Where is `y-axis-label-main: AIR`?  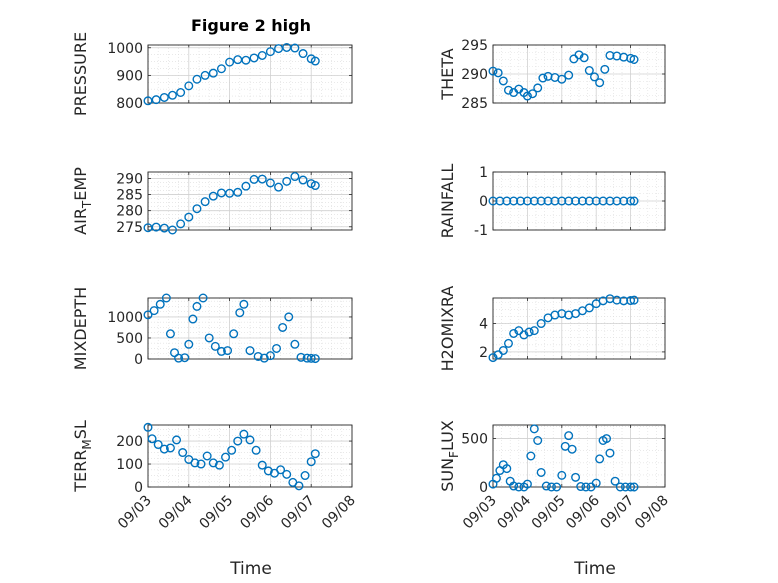
y-axis-label-main: AIR is located at coordinates (80, 221).